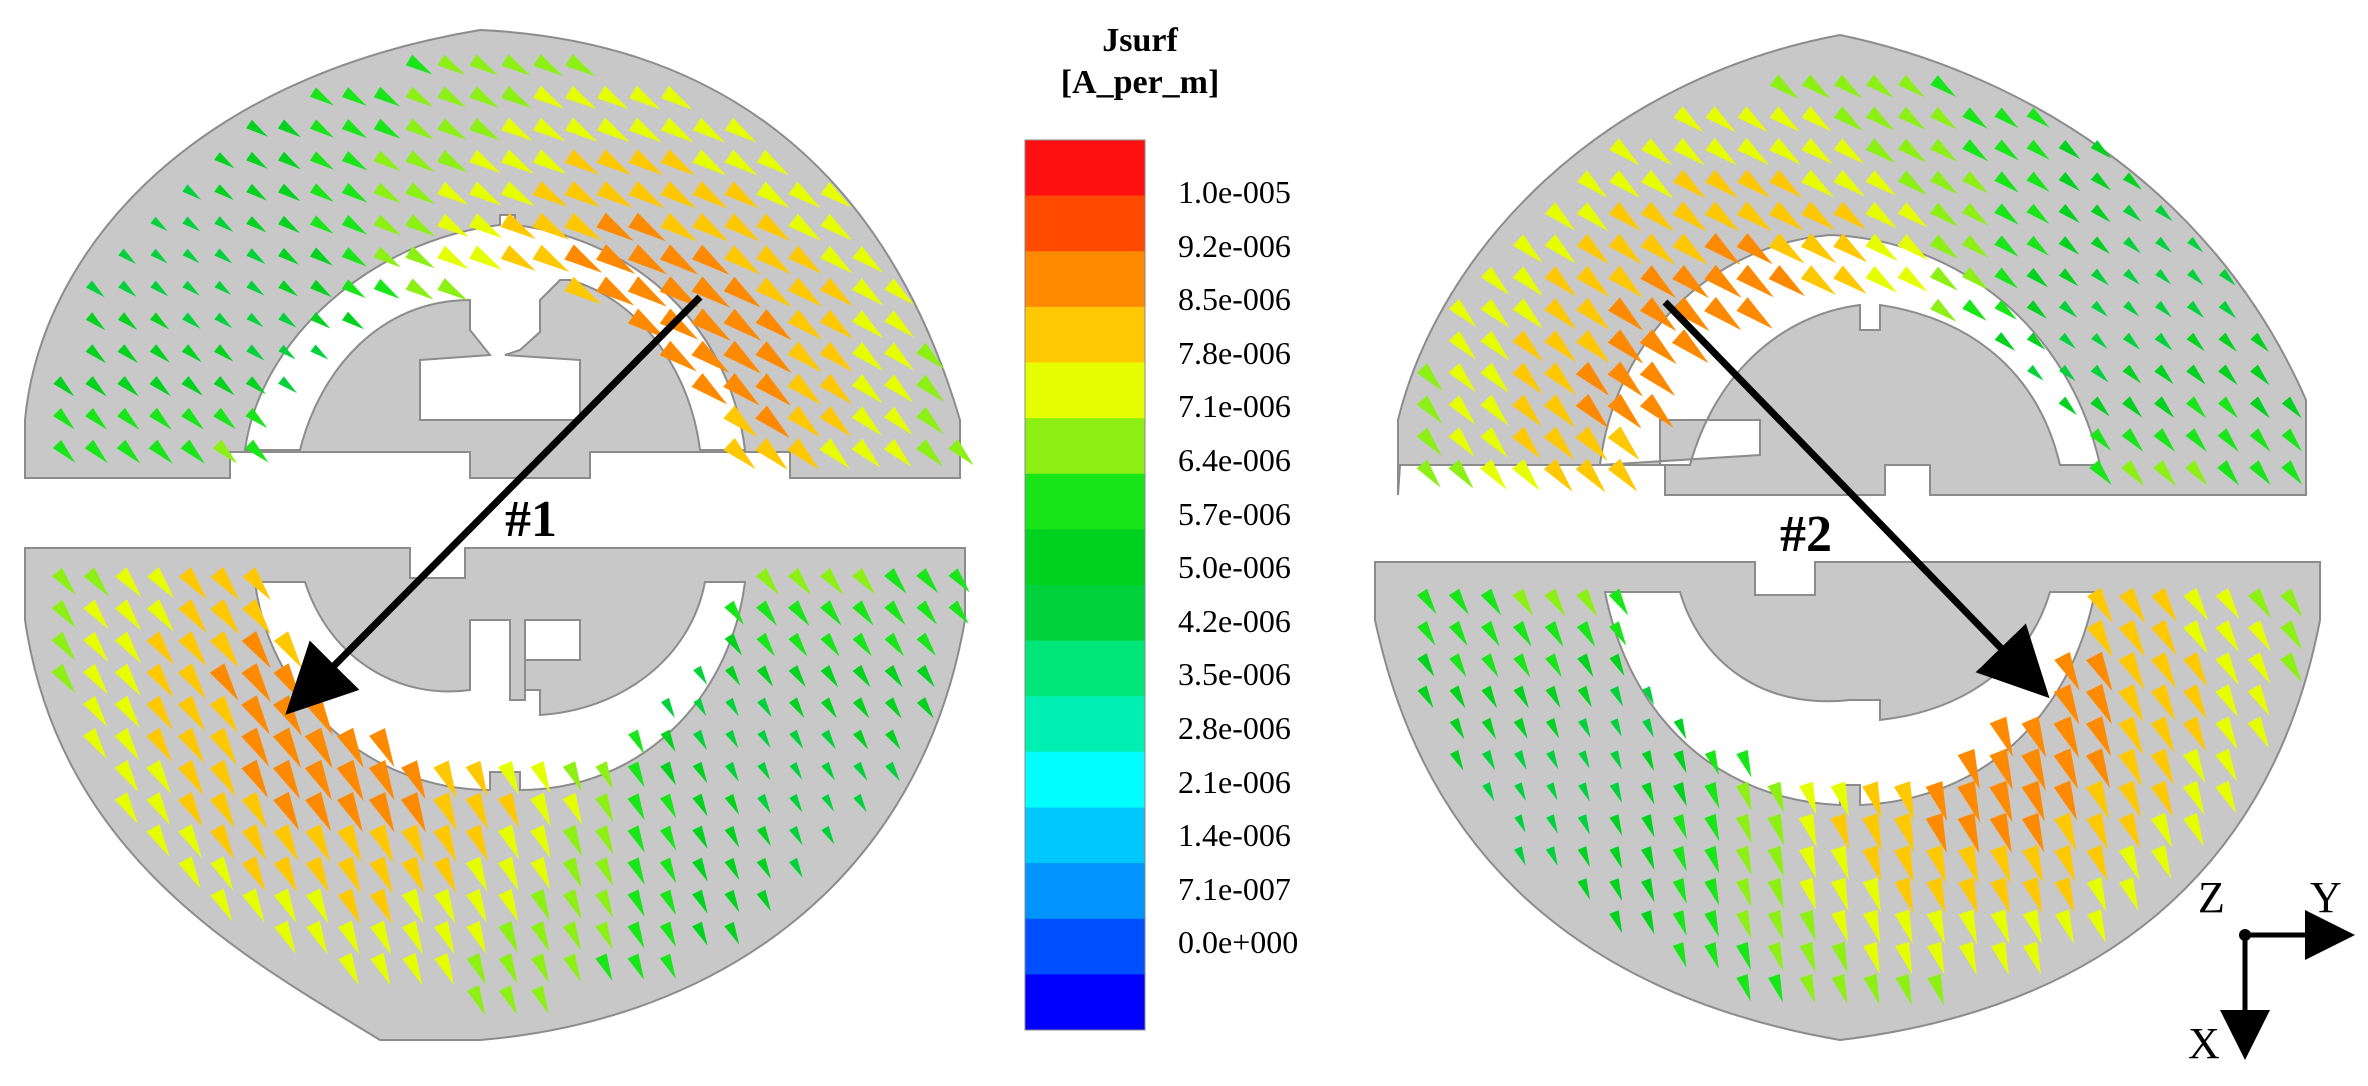  Describe the element at coordinates (1085, 585) in the screenshot. I see `color-bar-frame` at that location.